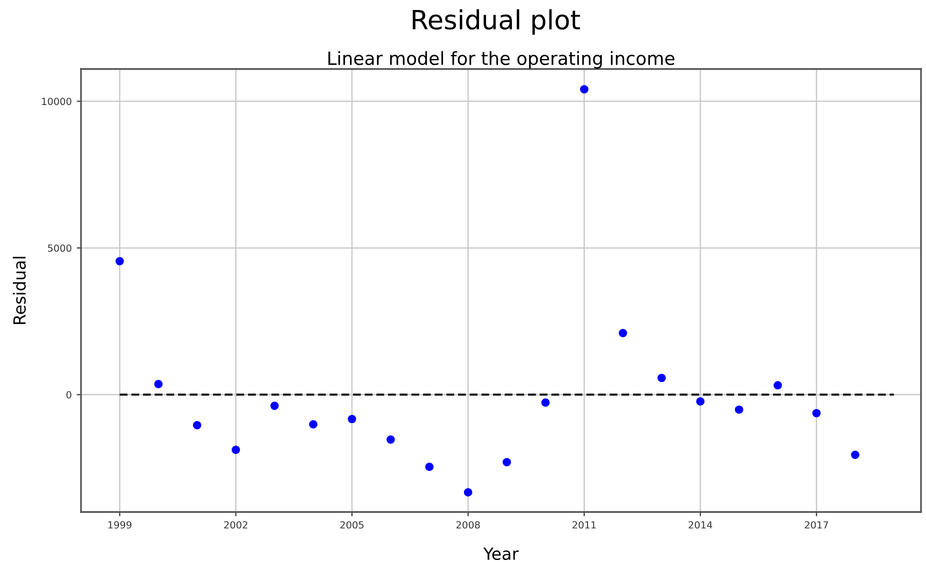 The height and width of the screenshot is (562, 926). What do you see at coordinates (120, 525) in the screenshot?
I see `x-tick-label: 1999` at bounding box center [120, 525].